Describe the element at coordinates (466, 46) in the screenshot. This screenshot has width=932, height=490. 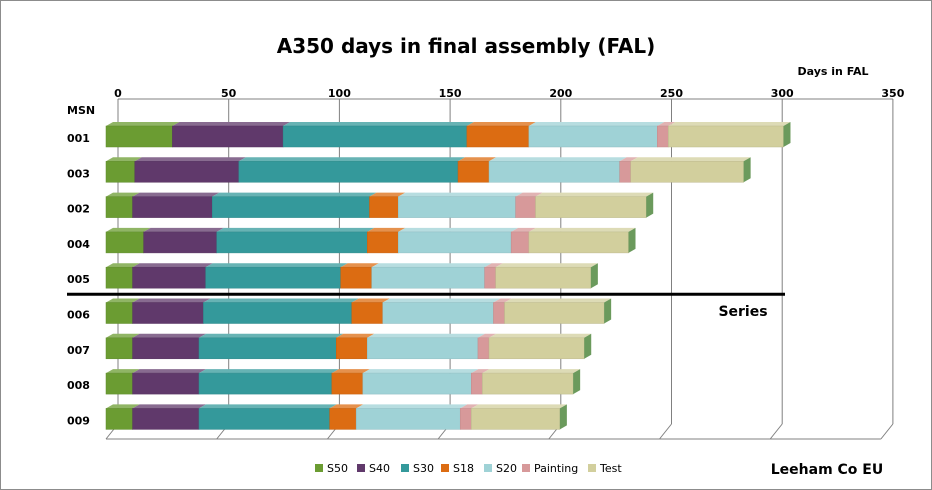
I see `chart-title: A350 days in final assembly (FAL)` at that location.